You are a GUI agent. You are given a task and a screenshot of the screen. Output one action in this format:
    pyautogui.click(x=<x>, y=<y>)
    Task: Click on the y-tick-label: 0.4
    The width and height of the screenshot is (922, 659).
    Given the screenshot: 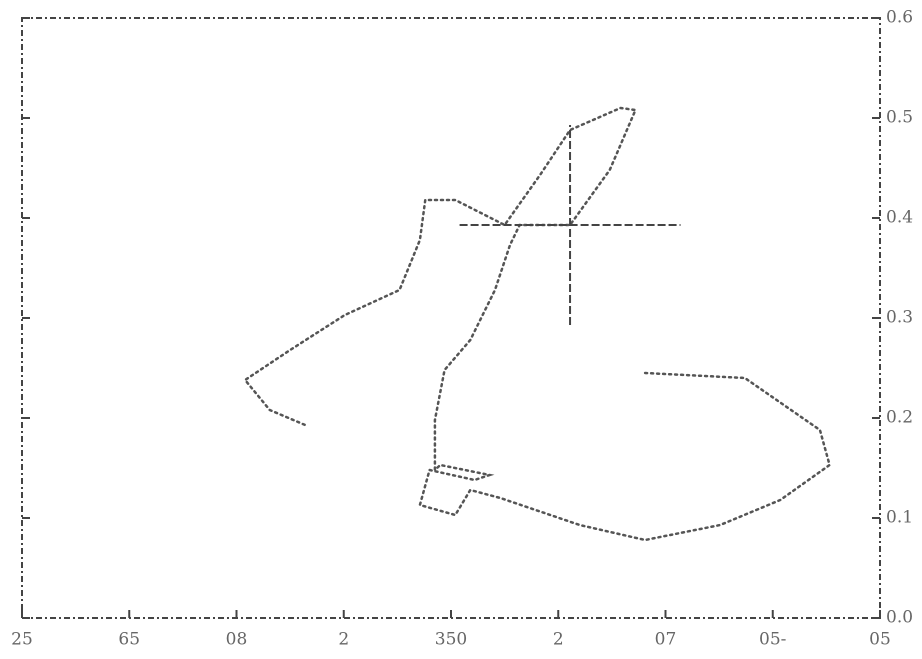 What is the action you would take?
    pyautogui.click(x=899, y=218)
    